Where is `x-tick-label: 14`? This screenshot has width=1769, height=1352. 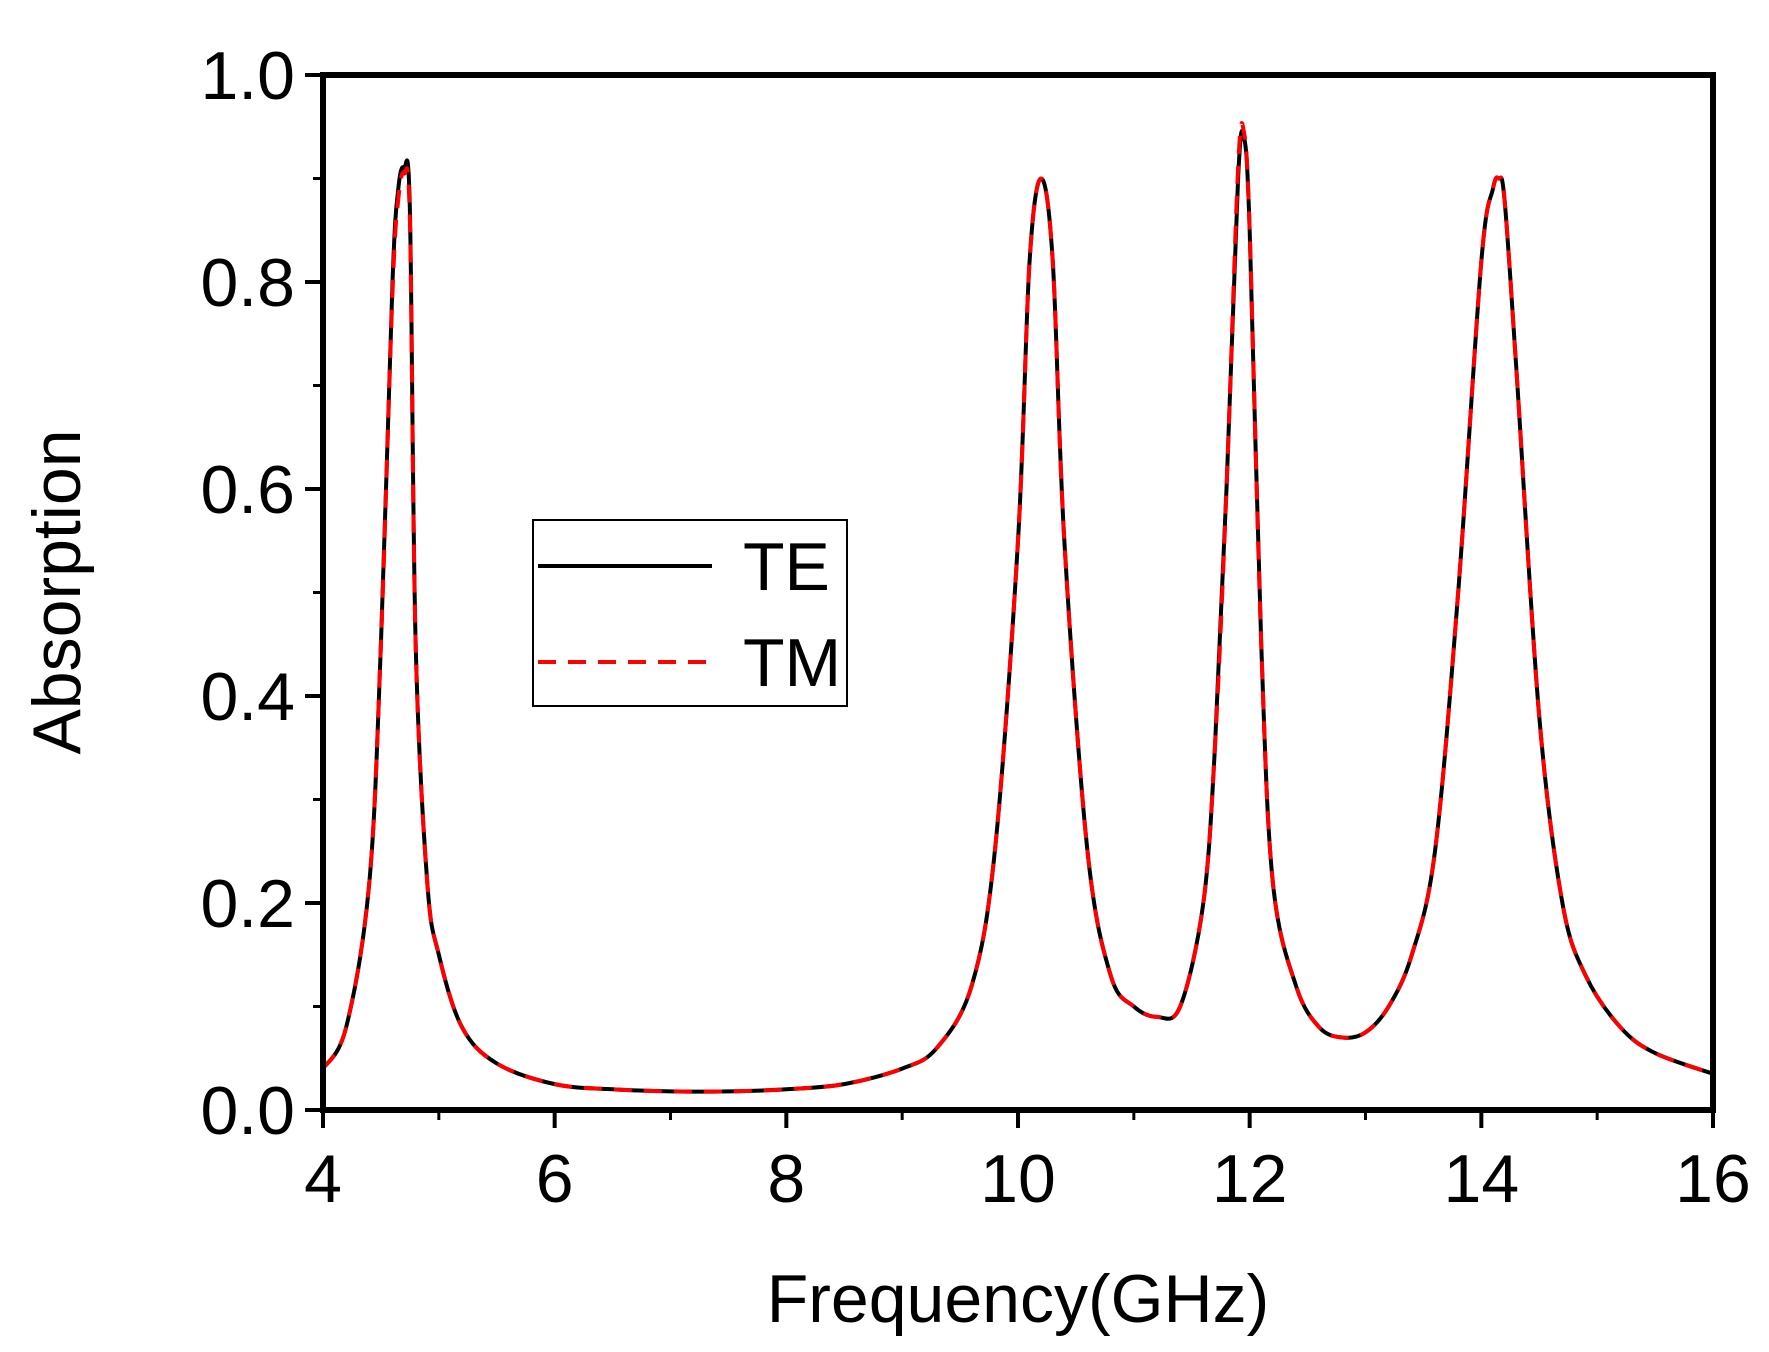
x-tick-label: 14 is located at coordinates (1482, 1179).